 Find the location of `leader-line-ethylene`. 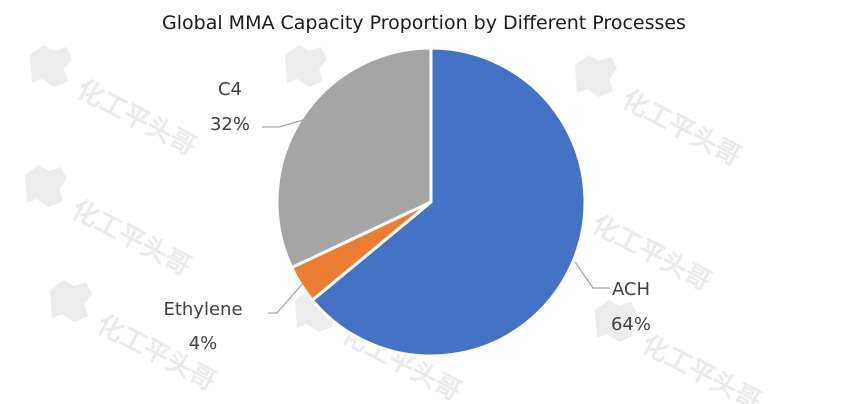

leader-line-ethylene is located at coordinates (286, 298).